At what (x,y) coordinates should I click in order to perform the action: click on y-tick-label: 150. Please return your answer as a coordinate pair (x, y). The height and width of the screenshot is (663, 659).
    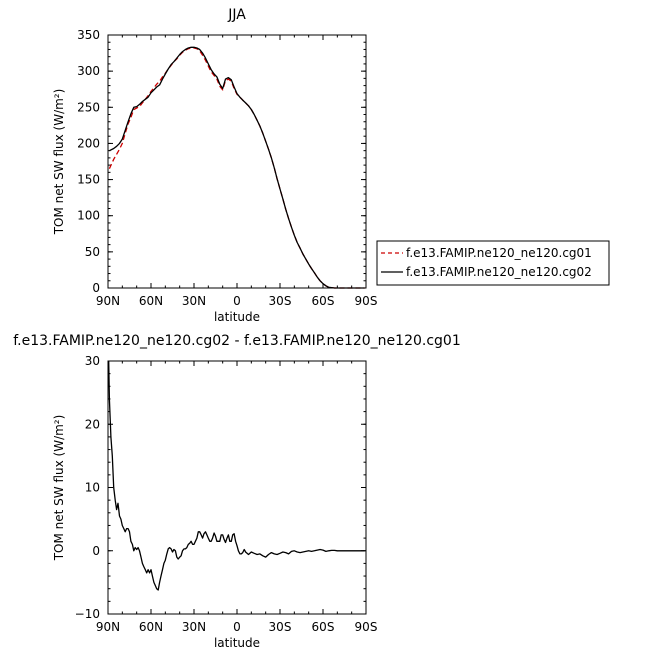
    Looking at the image, I should click on (88, 180).